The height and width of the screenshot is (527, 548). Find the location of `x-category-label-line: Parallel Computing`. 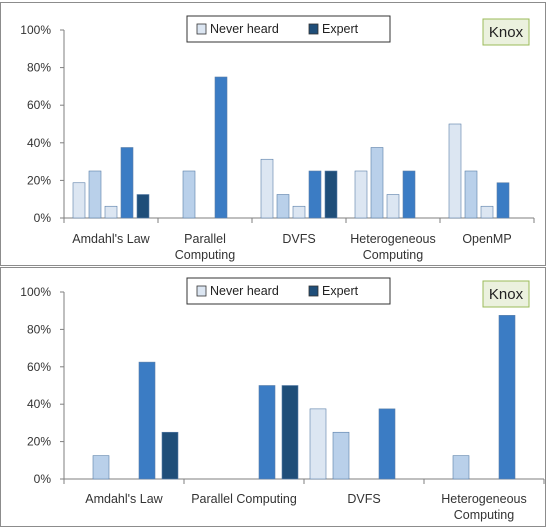

x-category-label-line: Parallel Computing is located at coordinates (244, 499).